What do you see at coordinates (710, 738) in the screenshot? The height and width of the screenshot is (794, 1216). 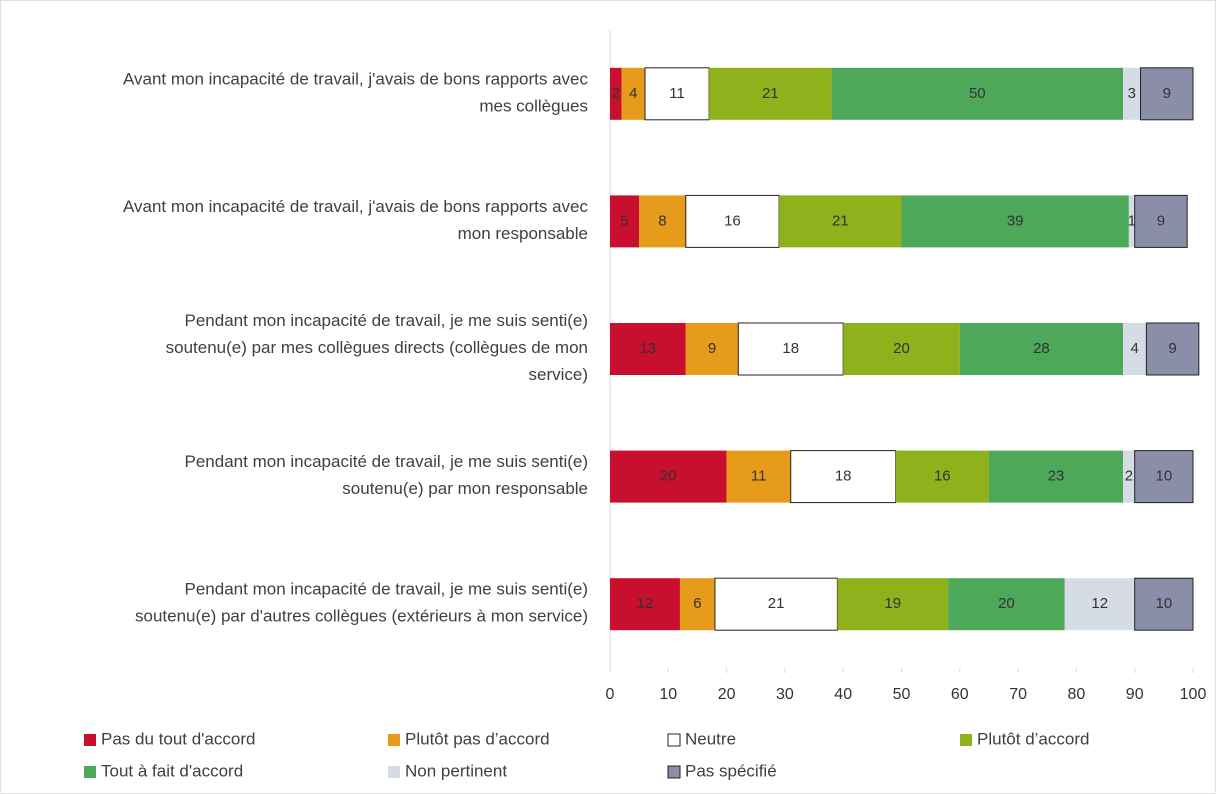 I see `legend-label: Neutre` at bounding box center [710, 738].